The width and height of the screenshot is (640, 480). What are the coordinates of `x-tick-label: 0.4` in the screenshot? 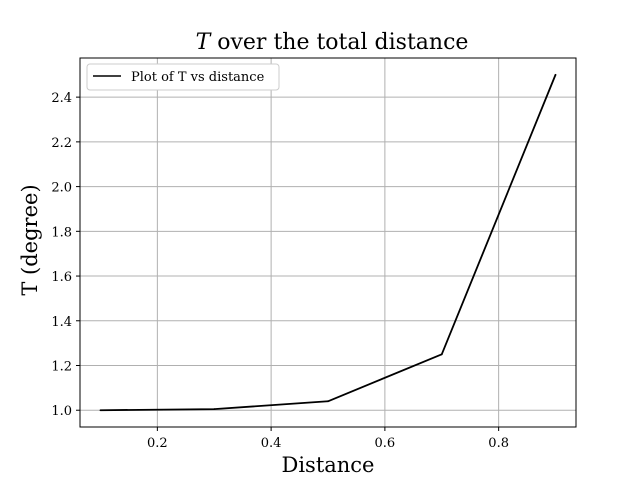 It's located at (271, 443).